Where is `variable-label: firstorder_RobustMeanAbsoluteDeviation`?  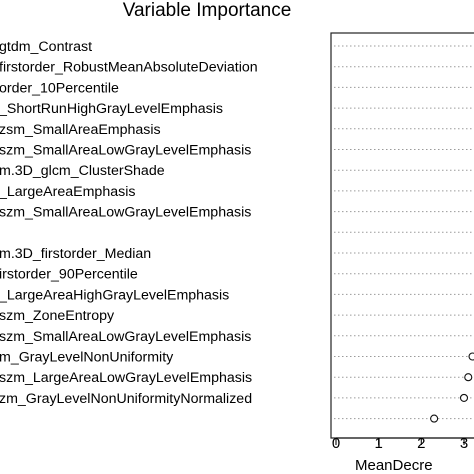 variable-label: firstorder_RobustMeanAbsoluteDeviation is located at coordinates (129, 68).